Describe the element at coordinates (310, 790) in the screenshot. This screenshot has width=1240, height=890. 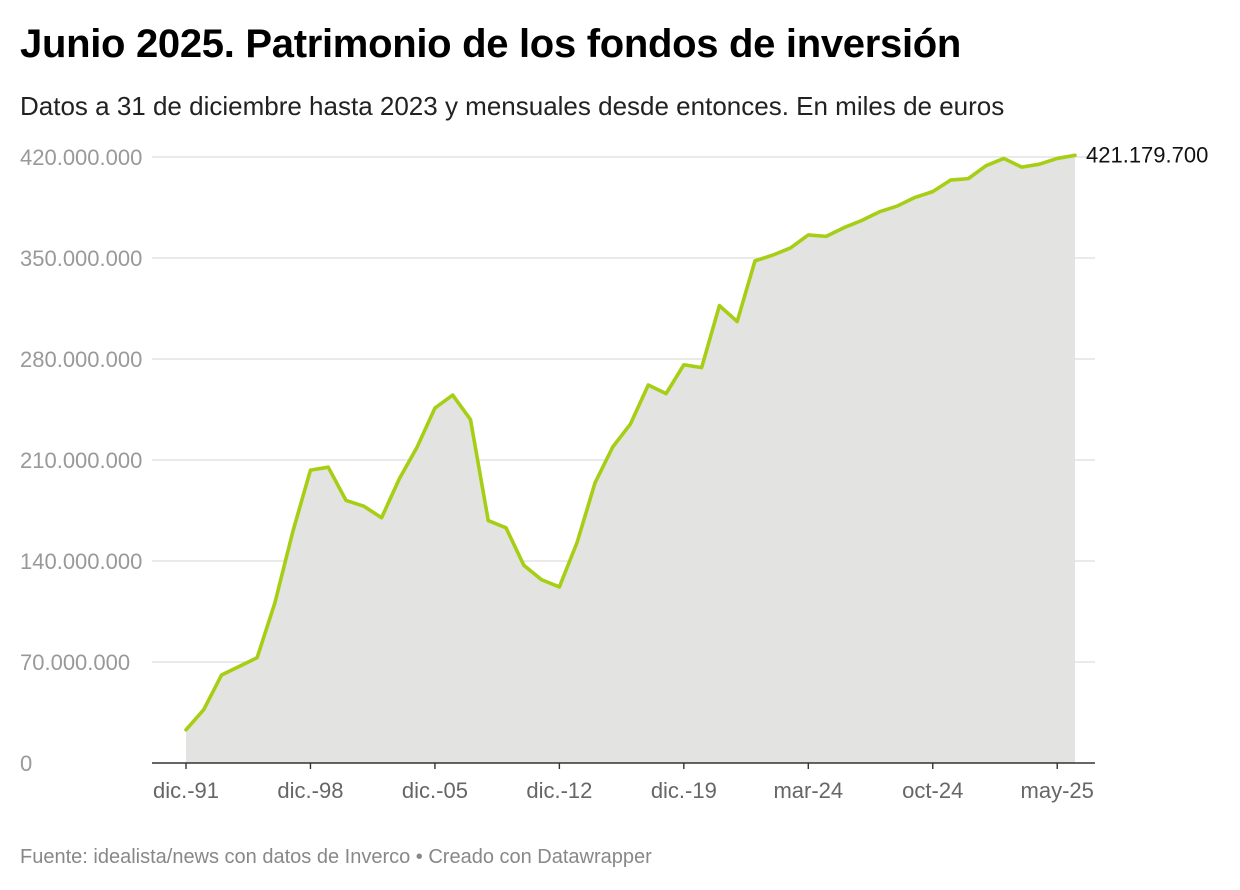
I see `x-tick-label: dic.-98` at that location.